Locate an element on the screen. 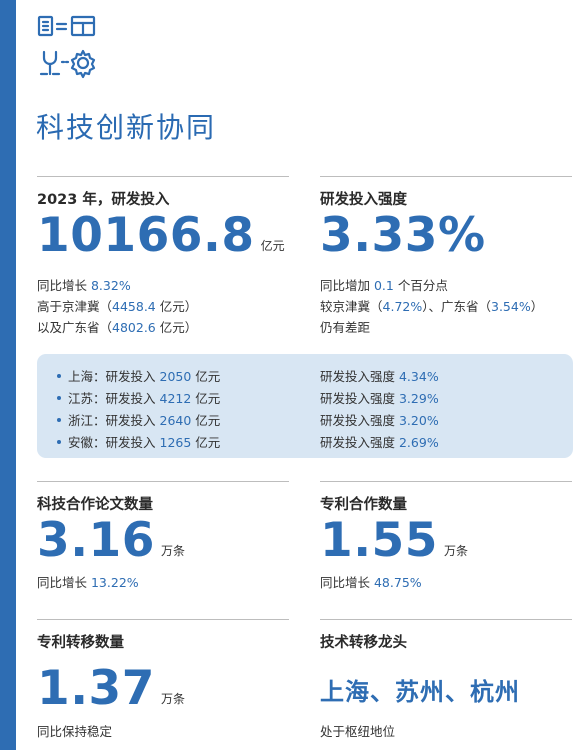  rd-investment-title: 2023 年，研发投入 is located at coordinates (103, 200).